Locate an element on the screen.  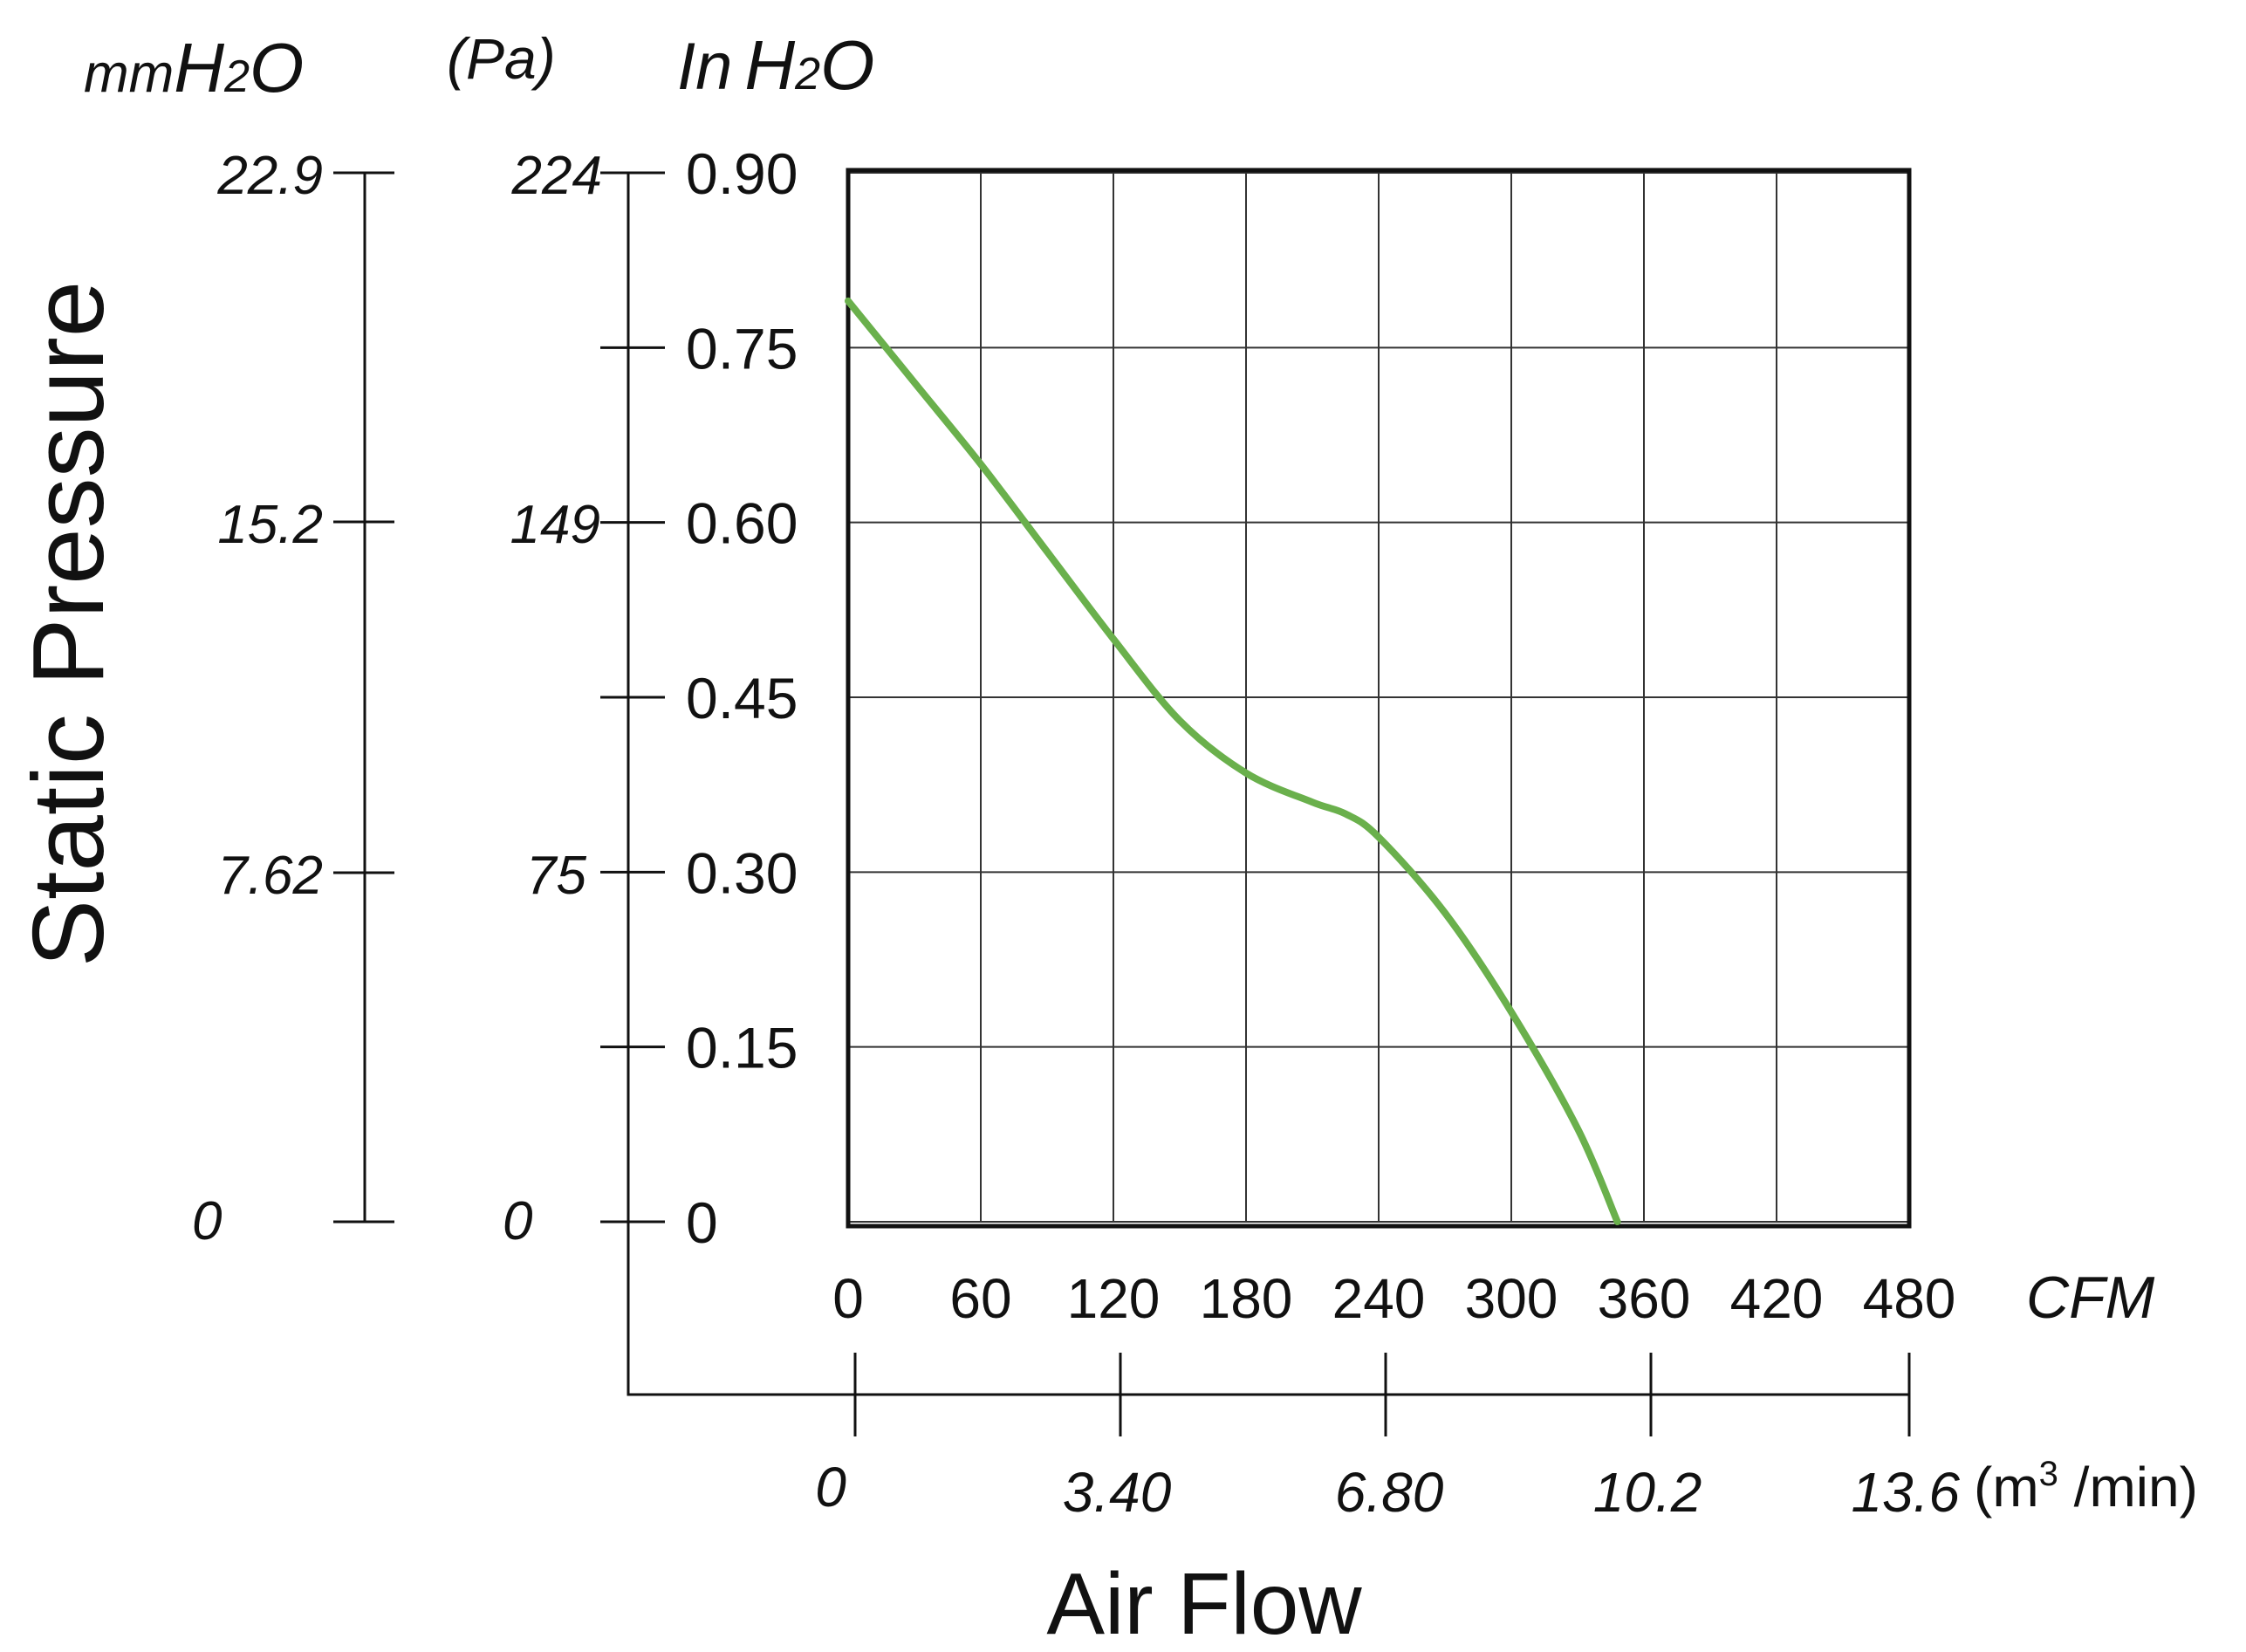
mmh2o-unit-prefix: mm is located at coordinates (129, 74).